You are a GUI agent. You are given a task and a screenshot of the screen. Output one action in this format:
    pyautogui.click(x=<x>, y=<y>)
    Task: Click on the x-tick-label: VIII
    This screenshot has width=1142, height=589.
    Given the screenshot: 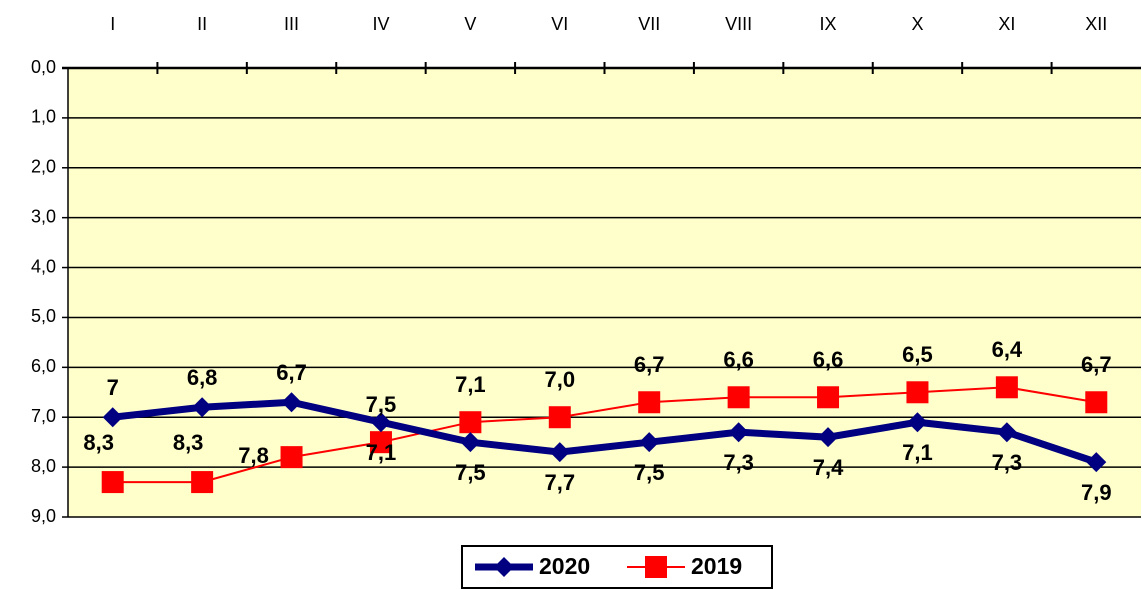 What is the action you would take?
    pyautogui.click(x=738, y=24)
    